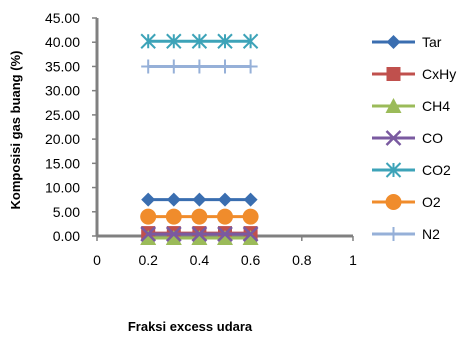 The image size is (471, 343). What do you see at coordinates (436, 106) in the screenshot?
I see `legend-label-ch4: CH4` at bounding box center [436, 106].